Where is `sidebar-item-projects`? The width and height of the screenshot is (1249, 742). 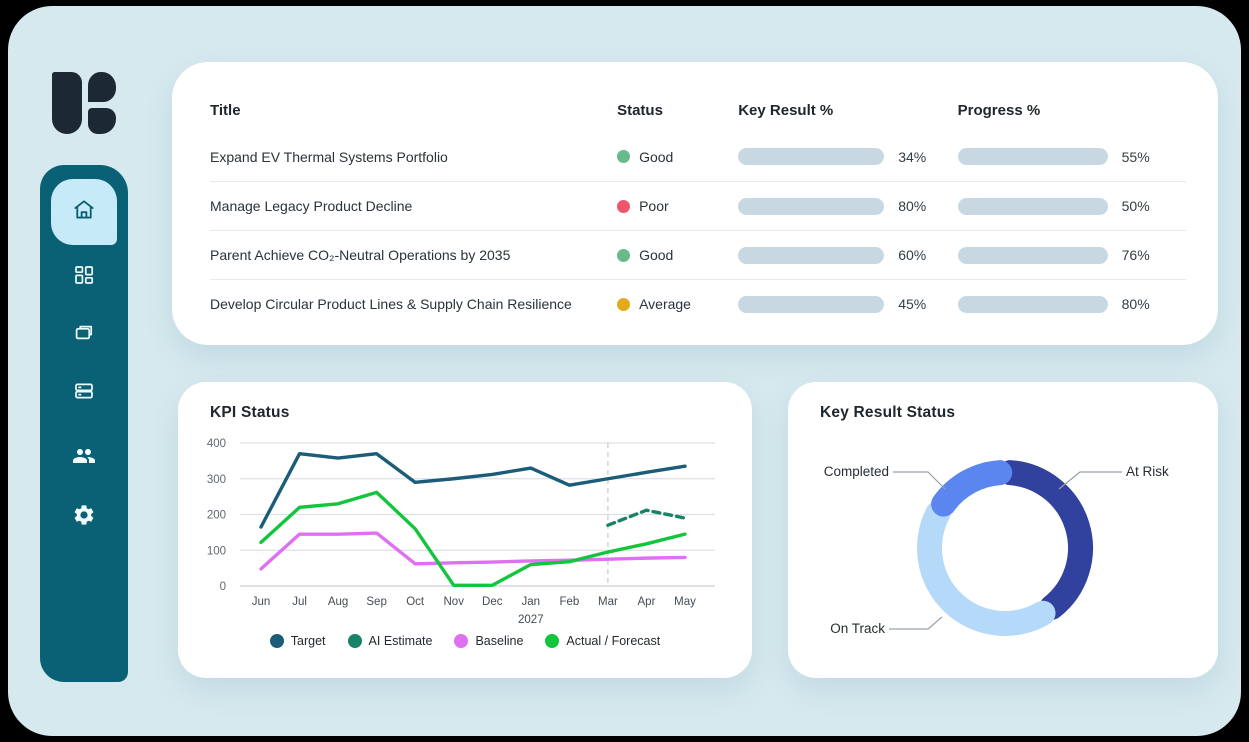 sidebar-item-projects is located at coordinates (84, 333).